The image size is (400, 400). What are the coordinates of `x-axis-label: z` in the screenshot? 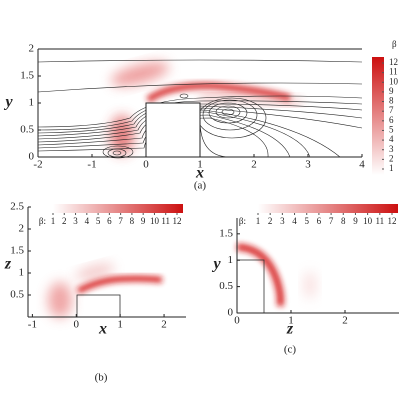 It's located at (290, 329).